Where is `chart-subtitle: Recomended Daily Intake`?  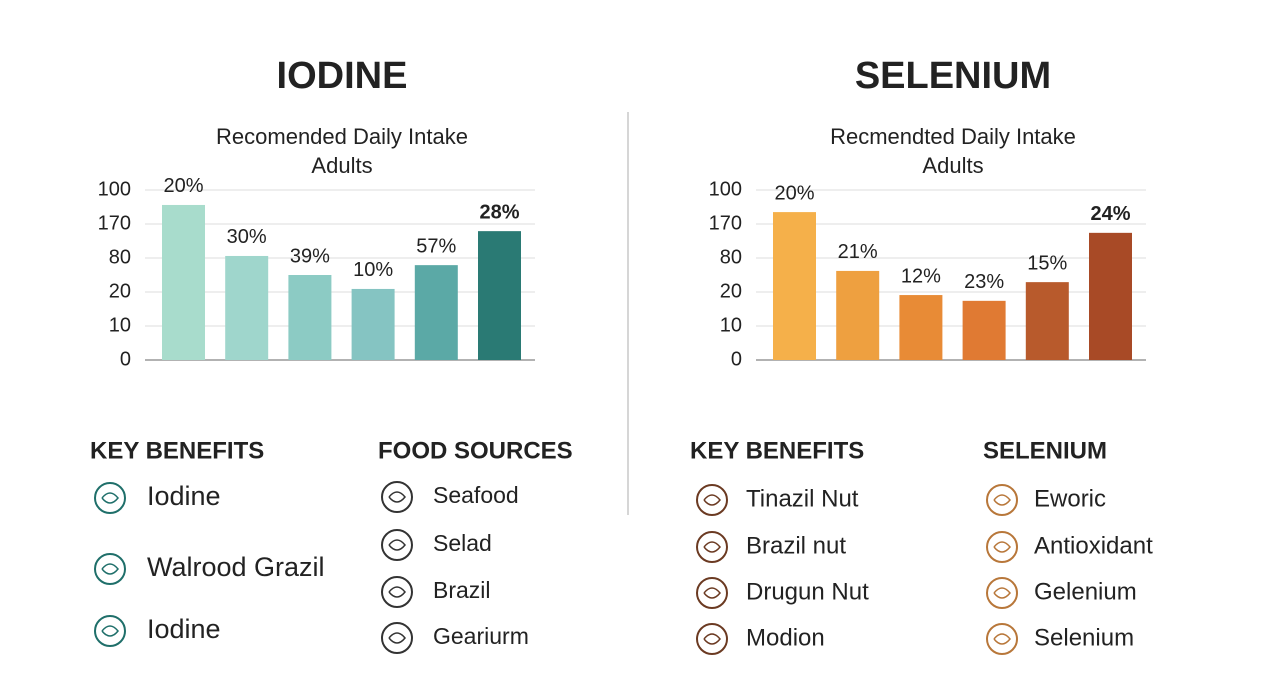
chart-subtitle: Recomended Daily Intake is located at coordinates (342, 136).